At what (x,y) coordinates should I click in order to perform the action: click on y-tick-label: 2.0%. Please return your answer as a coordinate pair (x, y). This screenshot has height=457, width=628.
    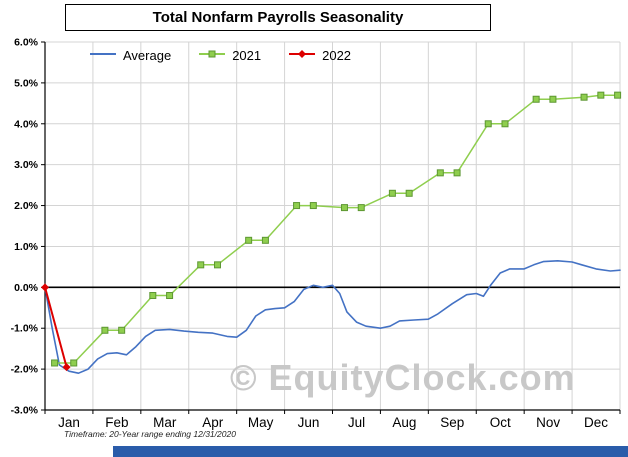
    Looking at the image, I should click on (26, 206).